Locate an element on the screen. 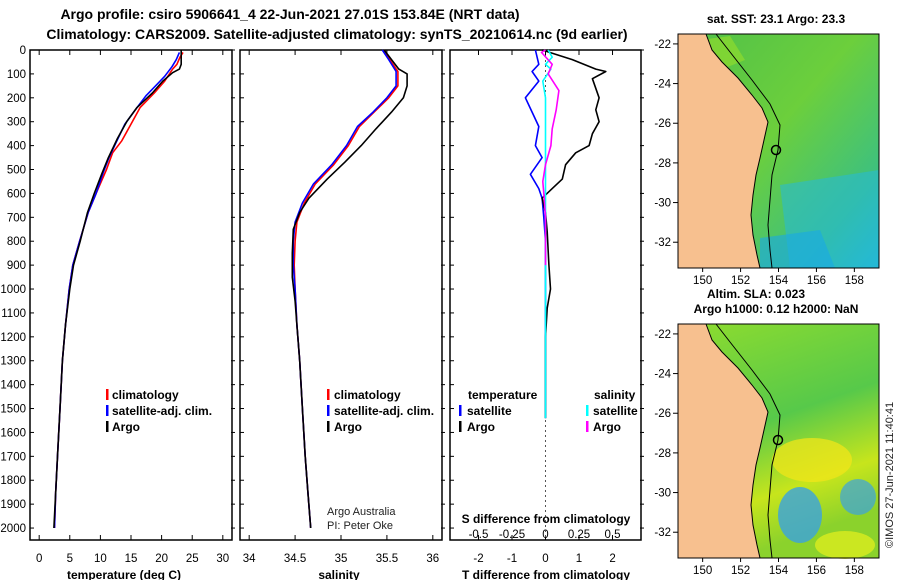 The height and width of the screenshot is (580, 900). t-difference-xlabel: T difference from climatology is located at coordinates (546, 574).